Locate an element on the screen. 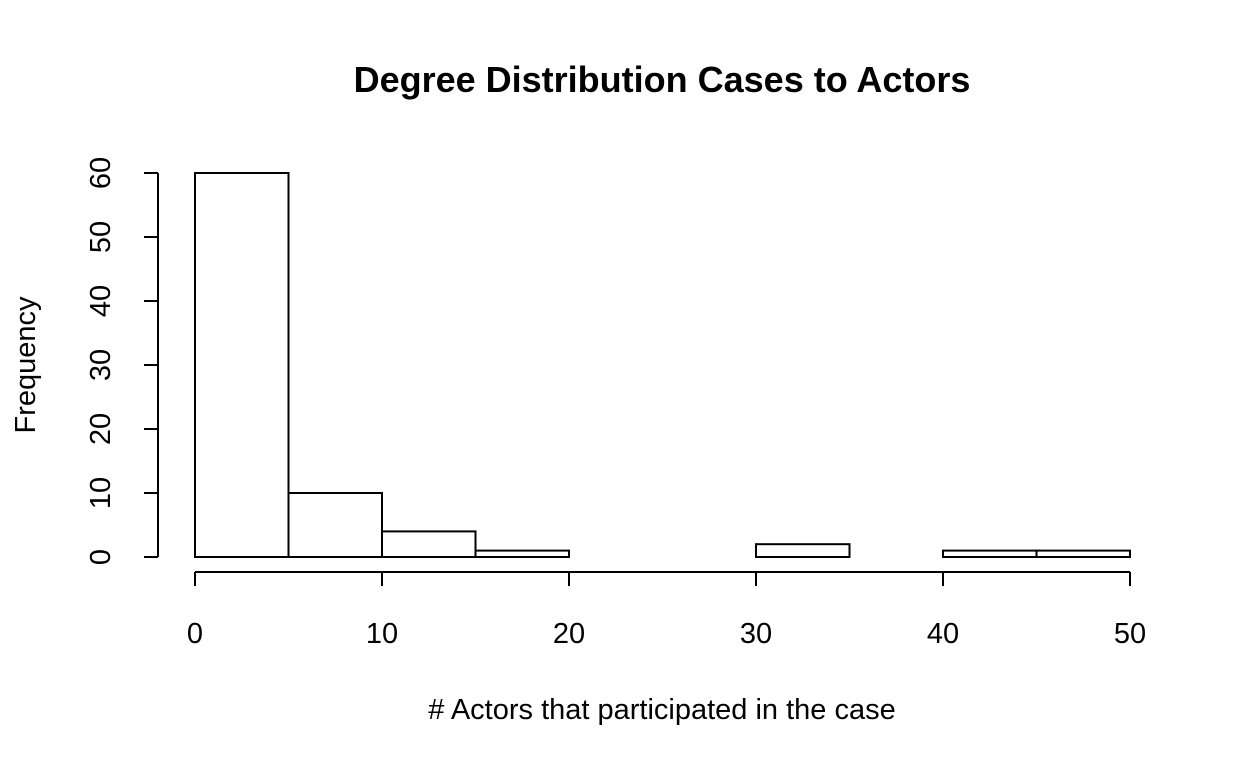 Image resolution: width=1248 pixels, height=768 pixels. x-axis: 0 10 20 30 40 50 is located at coordinates (666, 610).